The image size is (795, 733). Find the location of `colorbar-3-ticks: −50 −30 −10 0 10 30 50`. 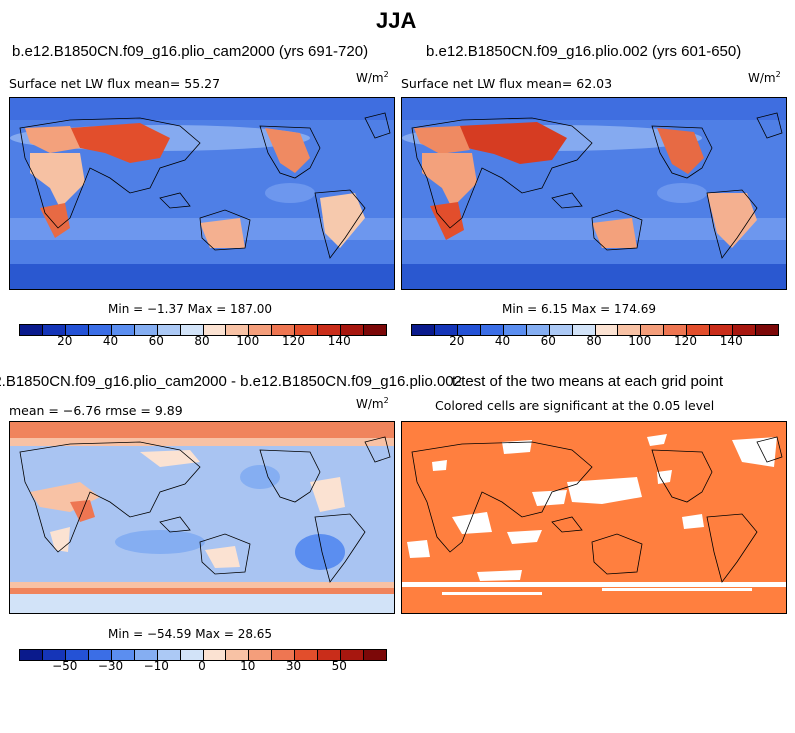

colorbar-3-ticks: −50 −30 −10 0 10 30 50 is located at coordinates (202, 666).